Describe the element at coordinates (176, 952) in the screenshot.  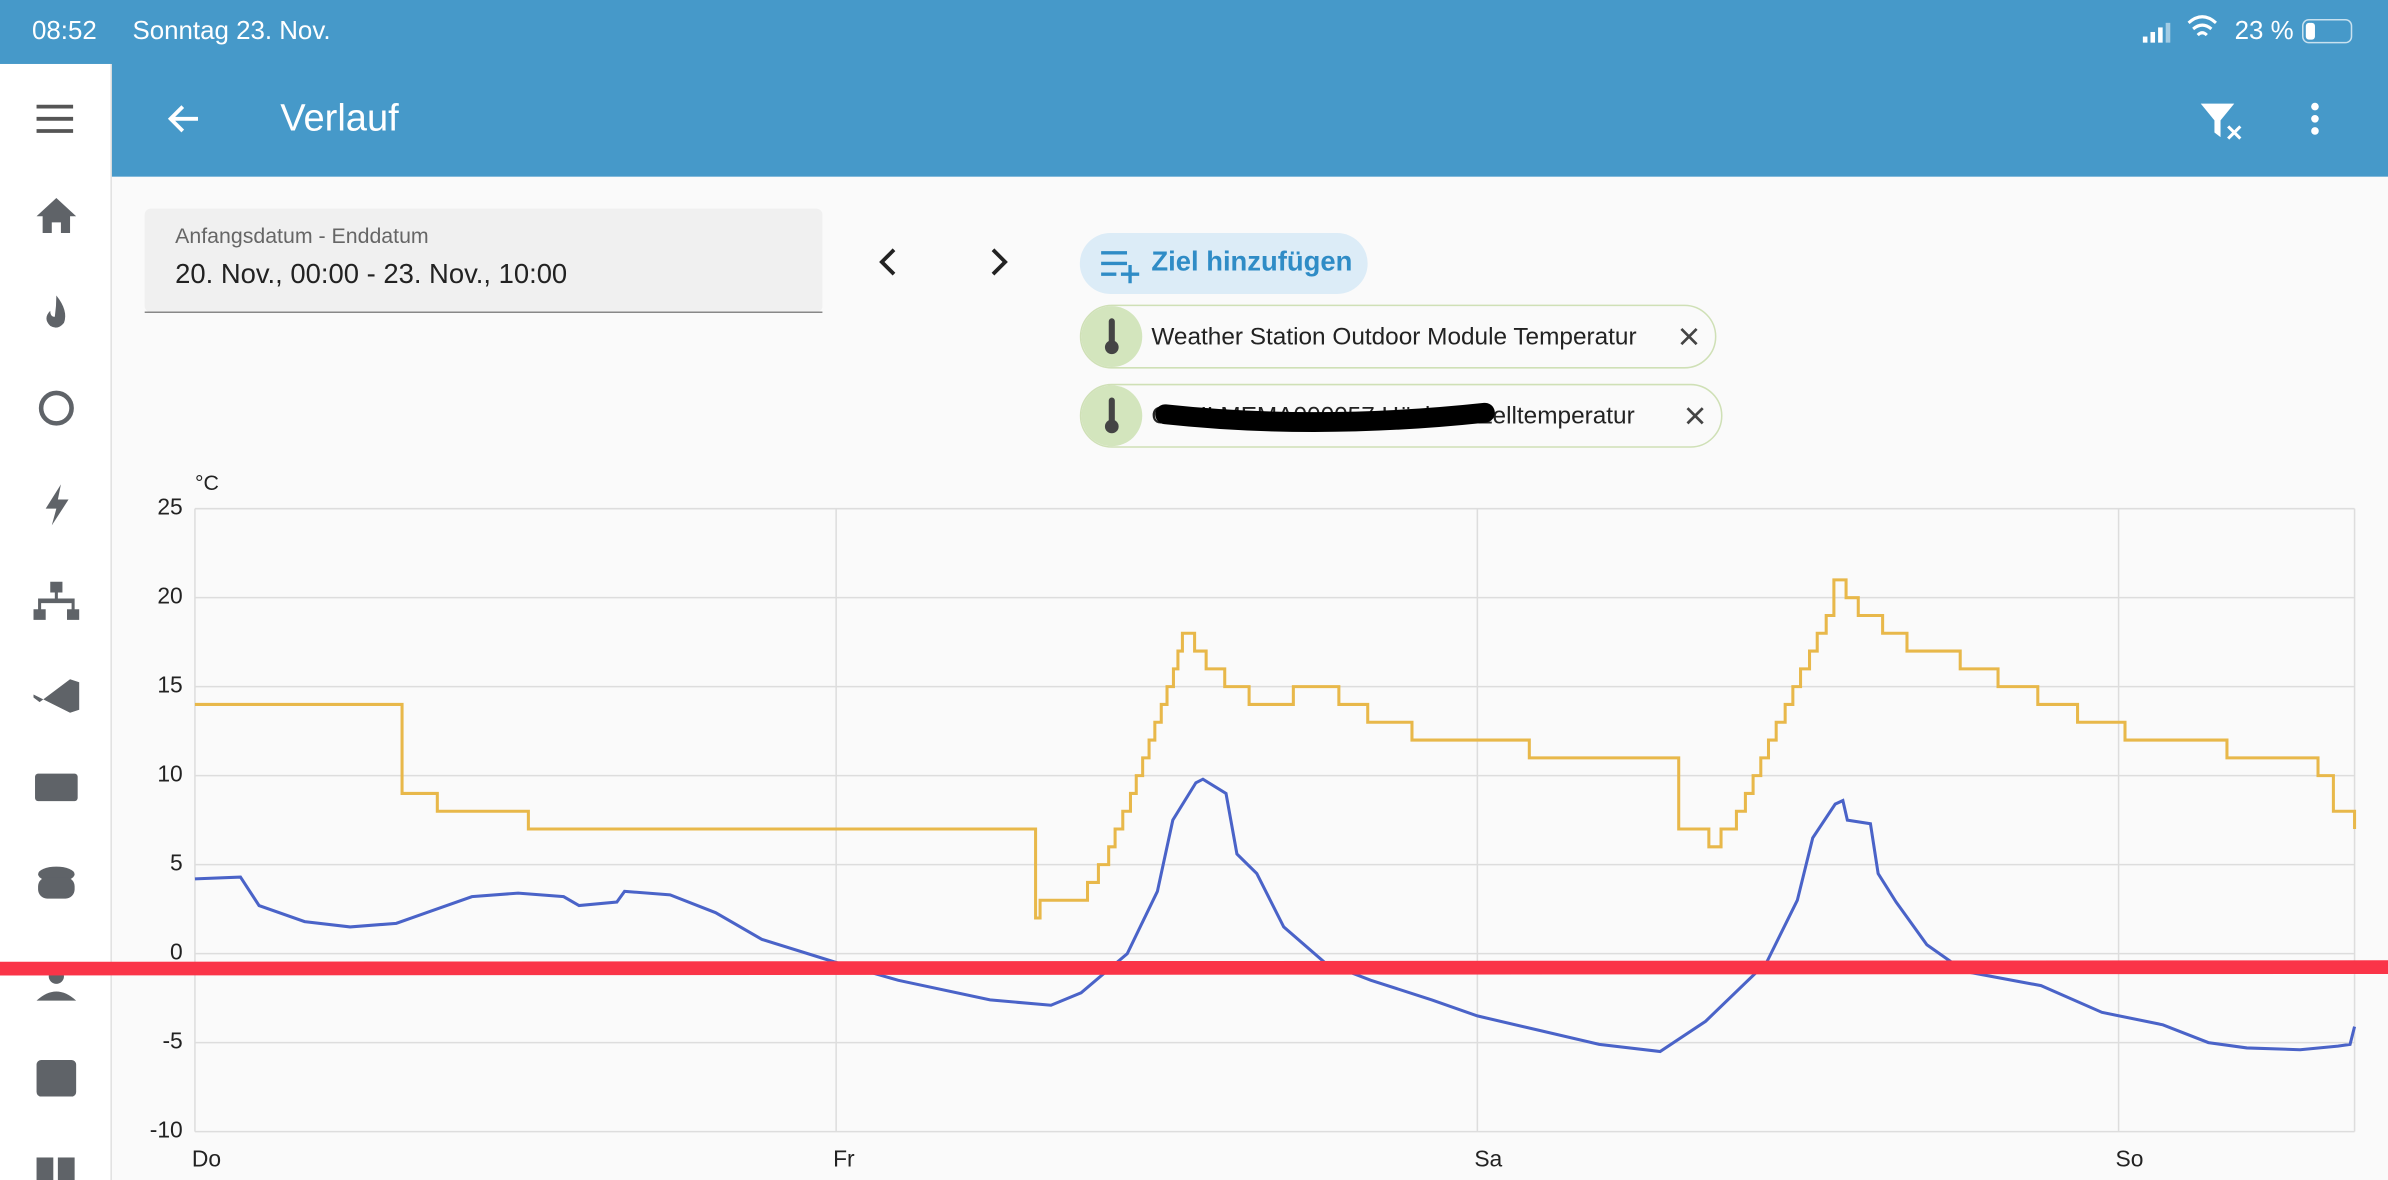
I see `y-tick-label: 0` at that location.